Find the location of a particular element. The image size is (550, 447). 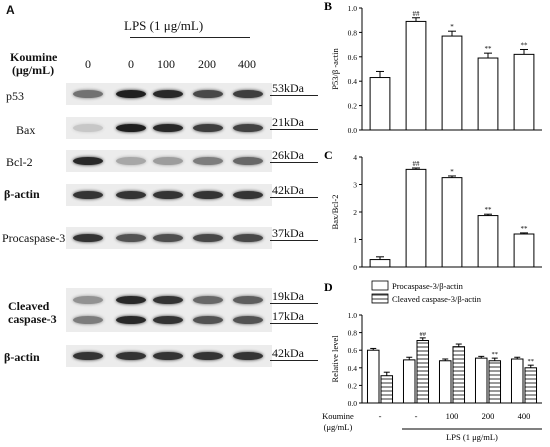

dose-1: 0 is located at coordinates (131, 64).